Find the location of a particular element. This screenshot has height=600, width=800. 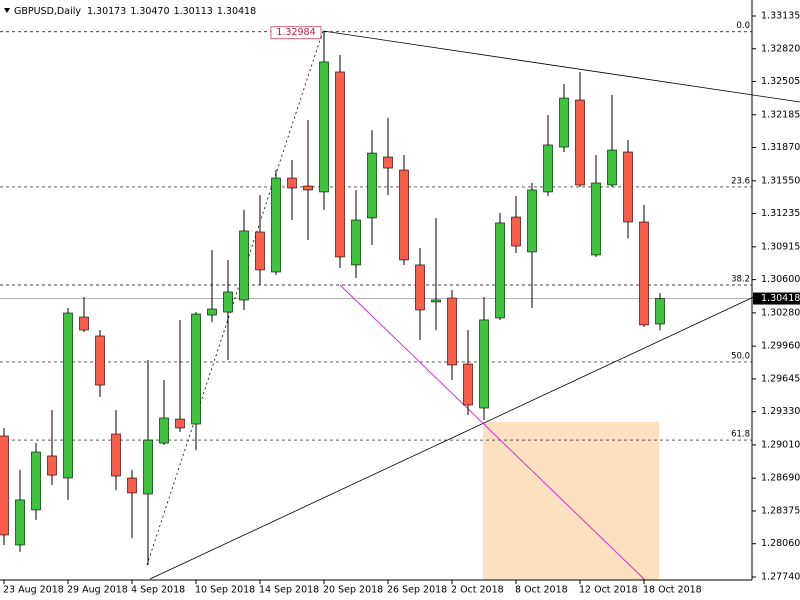

y-tick-label: 1.27740 is located at coordinates (780, 576).